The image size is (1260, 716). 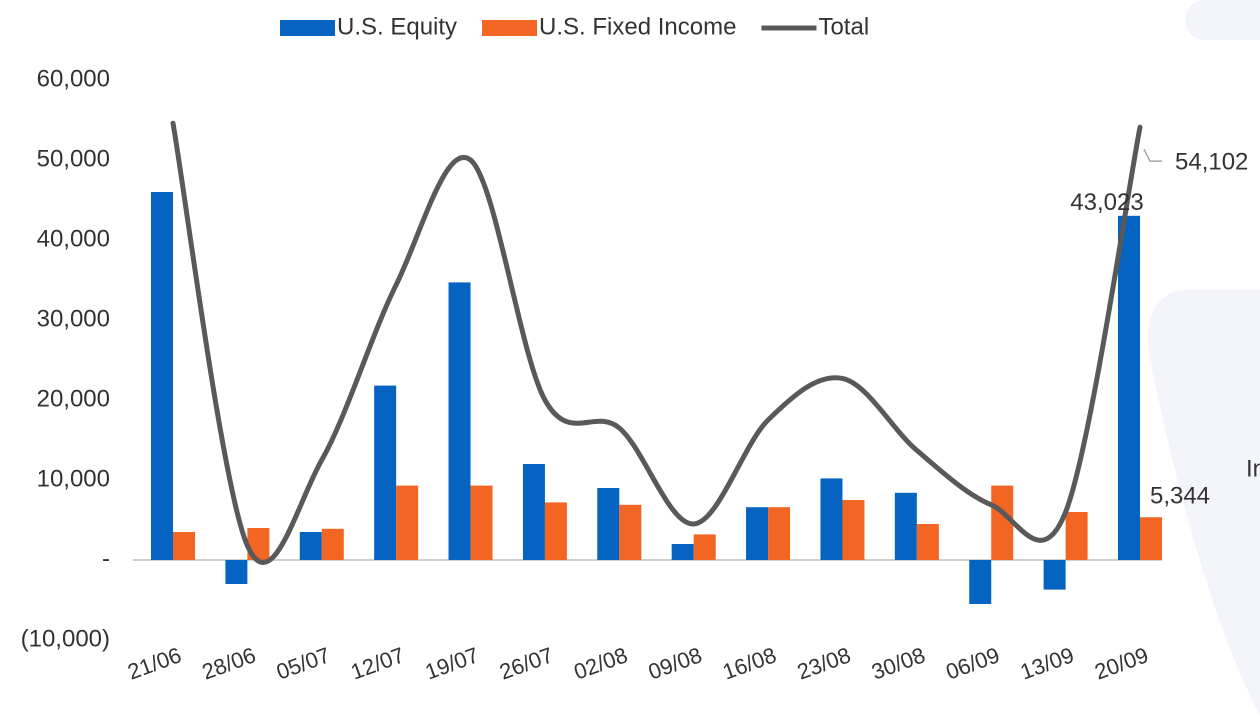 What do you see at coordinates (1180, 496) in the screenshot?
I see `data-label: 5,344` at bounding box center [1180, 496].